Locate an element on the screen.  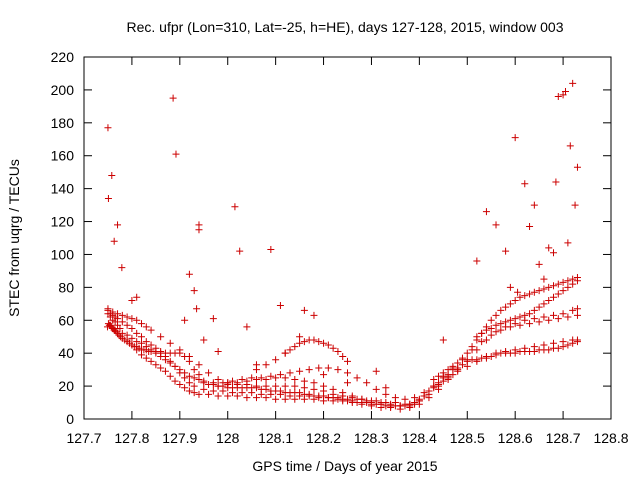
x-tick-label: 128.5 is located at coordinates (467, 438).